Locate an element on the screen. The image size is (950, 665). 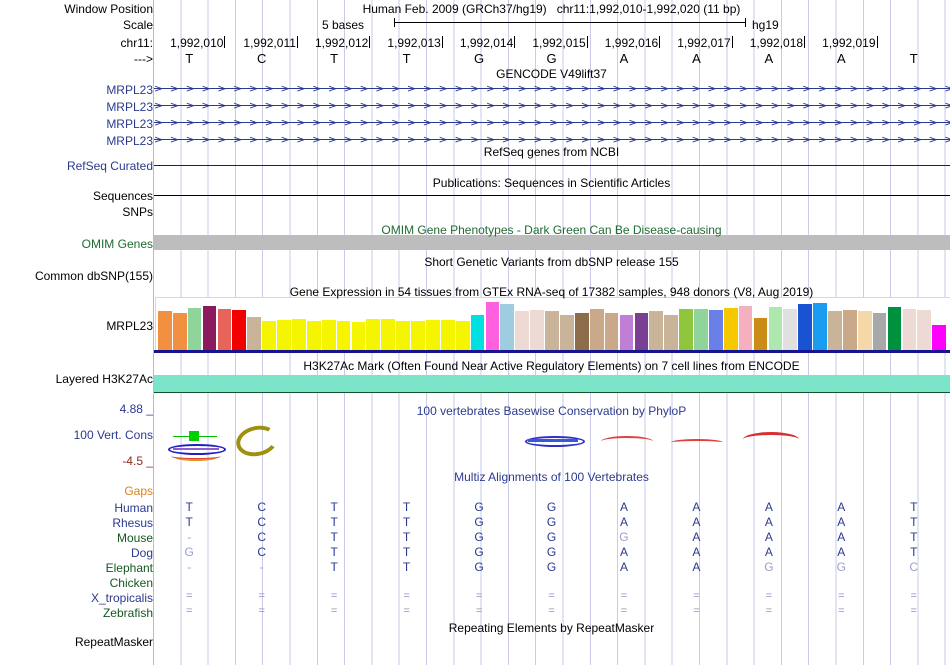
omim-genes-label: OMIM Genes is located at coordinates (117, 244).